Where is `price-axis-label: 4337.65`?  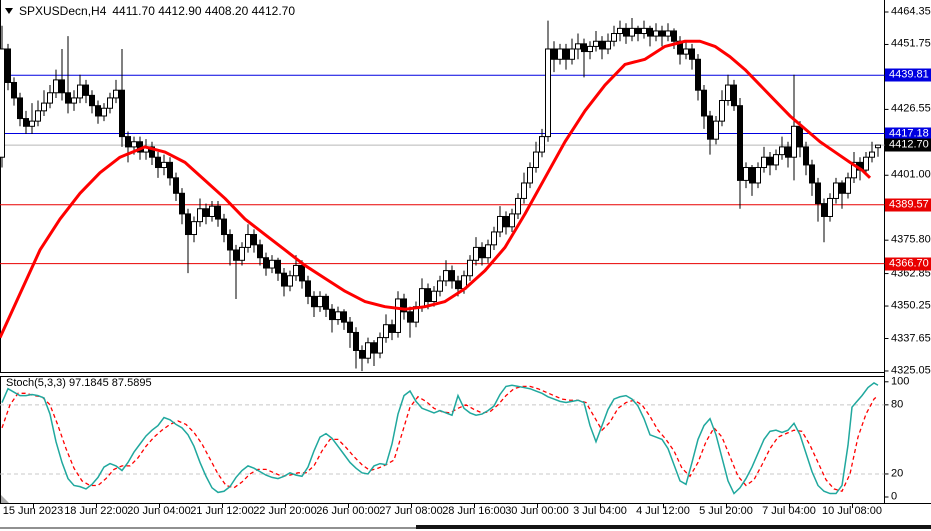 price-axis-label: 4337.65 is located at coordinates (911, 338).